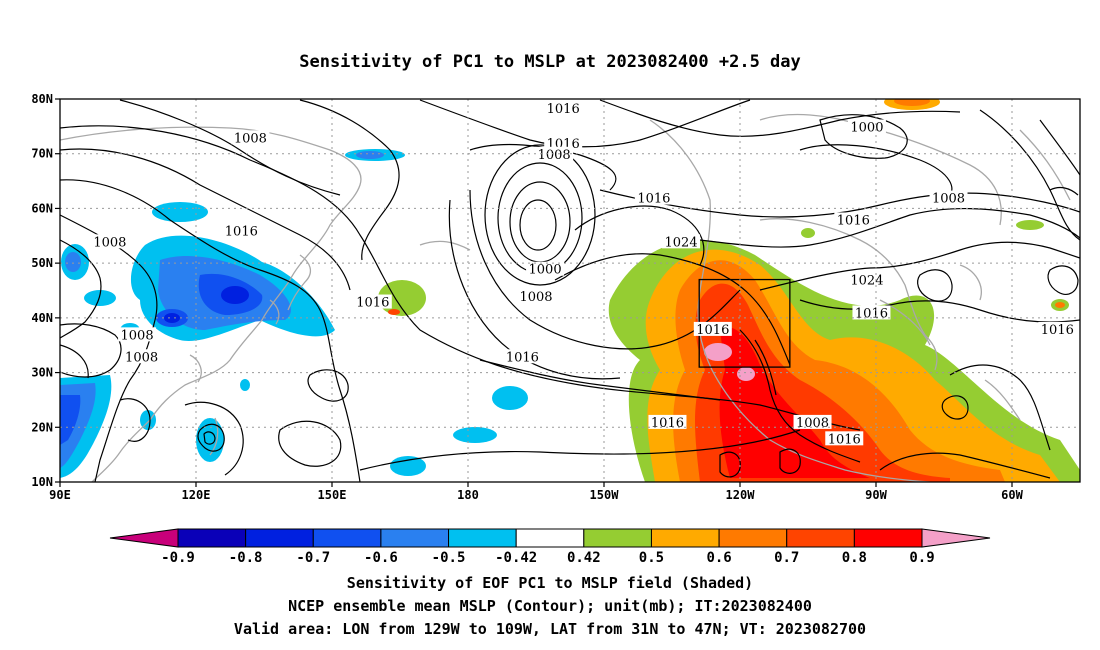 This screenshot has height=650, width=1100. What do you see at coordinates (794, 402) in the screenshot?
I see `positive-region-peak` at bounding box center [794, 402].